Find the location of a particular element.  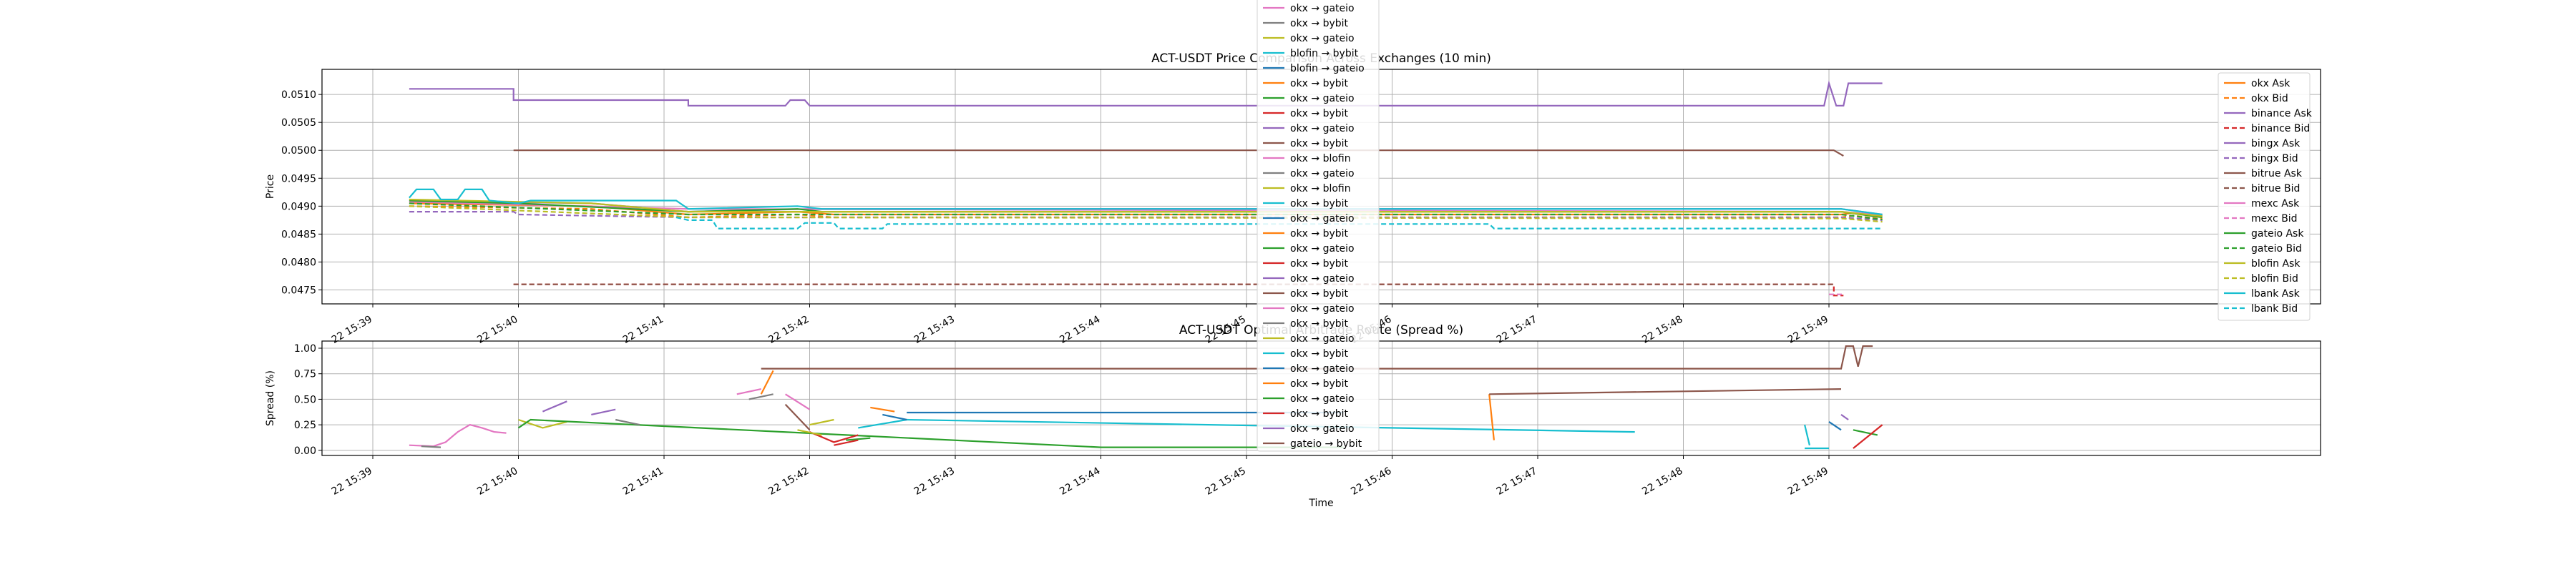

series-group is located at coordinates (1146, 397).